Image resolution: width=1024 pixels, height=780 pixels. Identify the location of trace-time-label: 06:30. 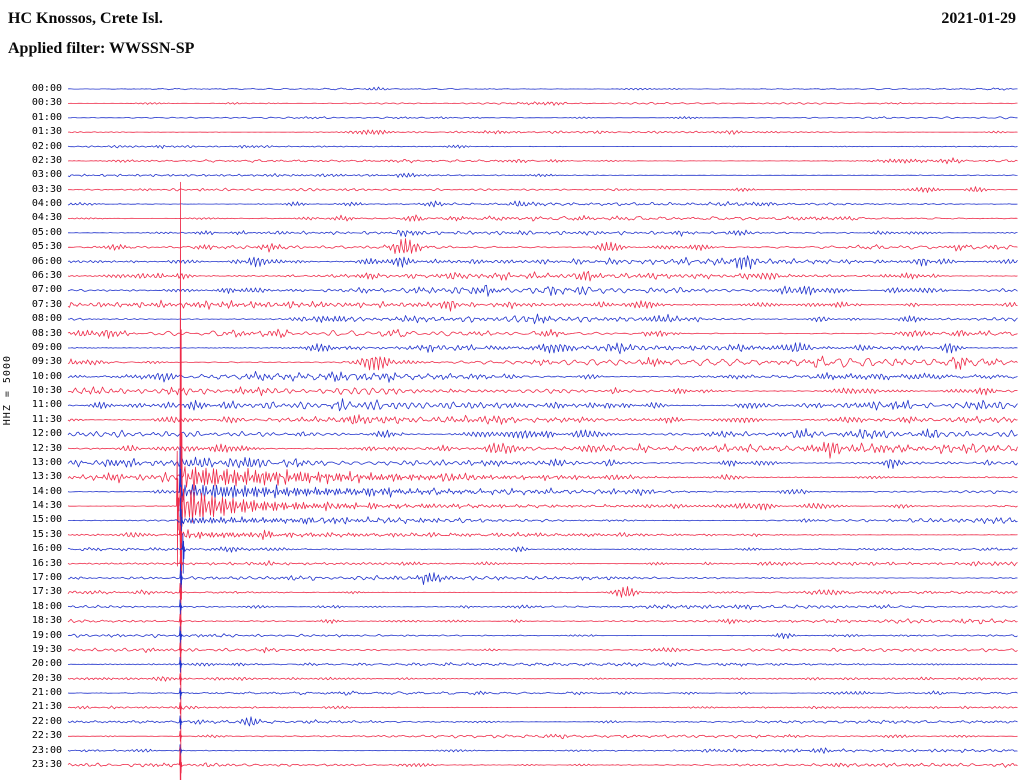
(46, 275).